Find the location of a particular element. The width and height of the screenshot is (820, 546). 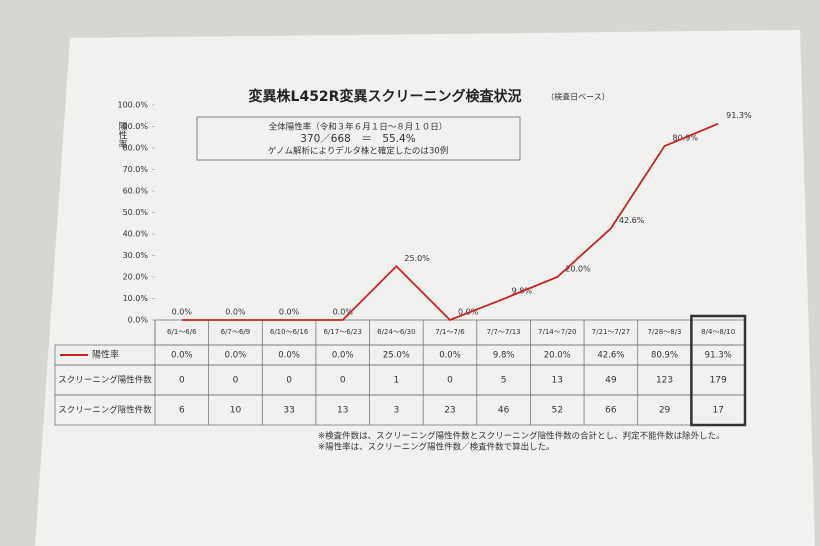

table-cell: 17 is located at coordinates (717, 411).